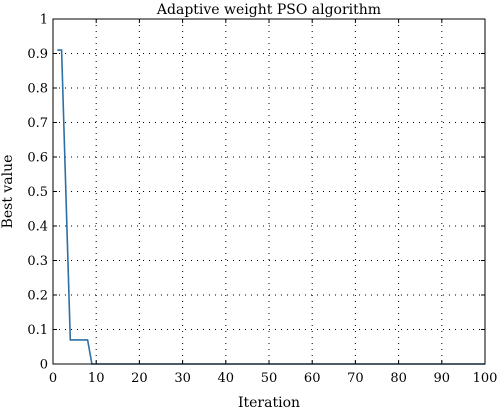 This screenshot has height=411, width=500. What do you see at coordinates (37, 123) in the screenshot?
I see `y-tick-label: 0.7` at bounding box center [37, 123].